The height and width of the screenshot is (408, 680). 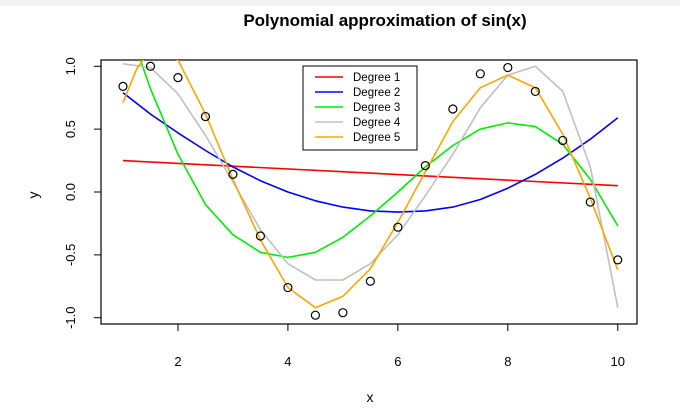 What do you see at coordinates (70, 129) in the screenshot?
I see `y-tick-label: 0.5` at bounding box center [70, 129].